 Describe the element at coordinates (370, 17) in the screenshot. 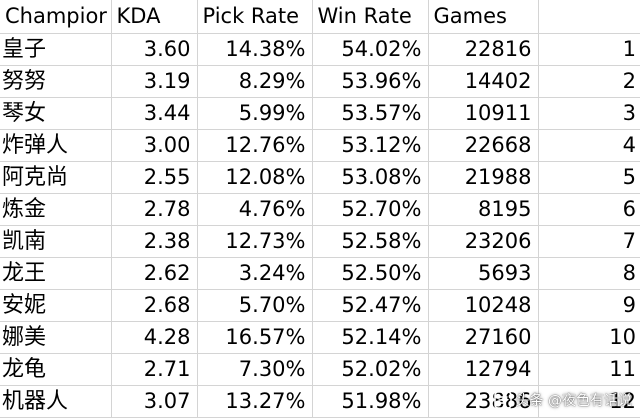

I see `column-header-win-rate: Win Rate` at that location.